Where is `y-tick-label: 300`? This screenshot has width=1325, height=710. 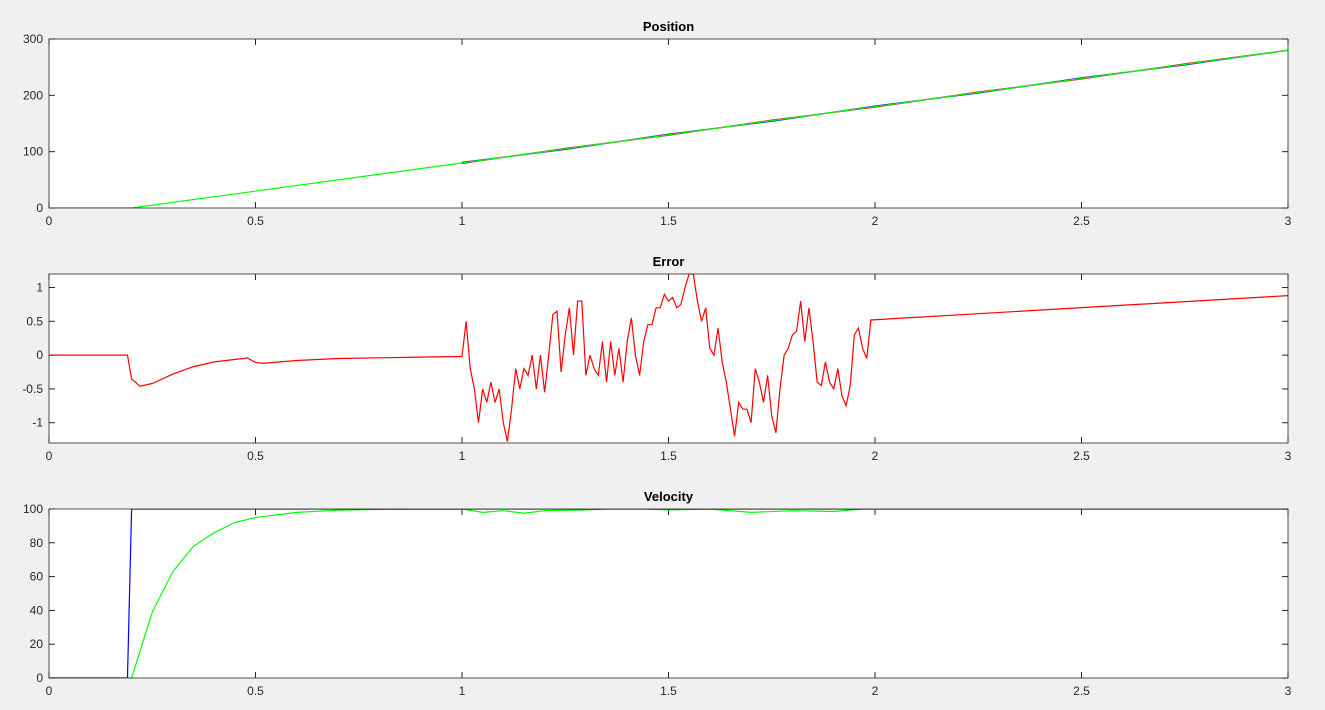 y-tick-label: 300 is located at coordinates (33, 39).